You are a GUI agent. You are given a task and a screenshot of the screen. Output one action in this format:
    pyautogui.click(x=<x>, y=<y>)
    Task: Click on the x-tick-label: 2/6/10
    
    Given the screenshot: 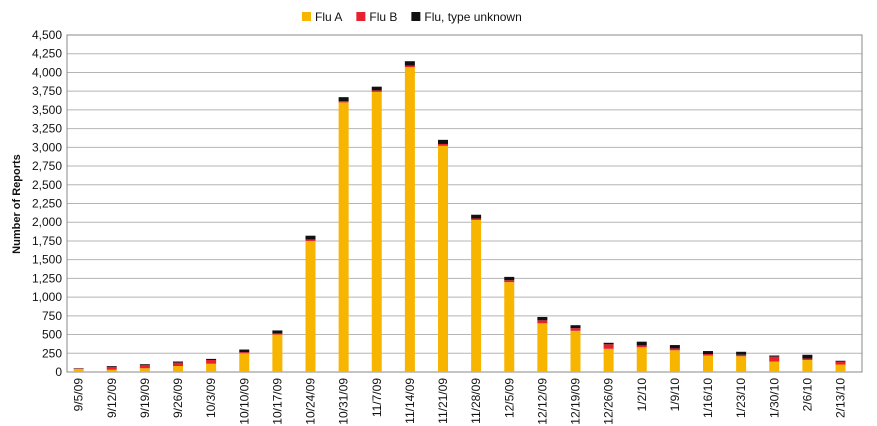 What is the action you would take?
    pyautogui.click(x=807, y=395)
    